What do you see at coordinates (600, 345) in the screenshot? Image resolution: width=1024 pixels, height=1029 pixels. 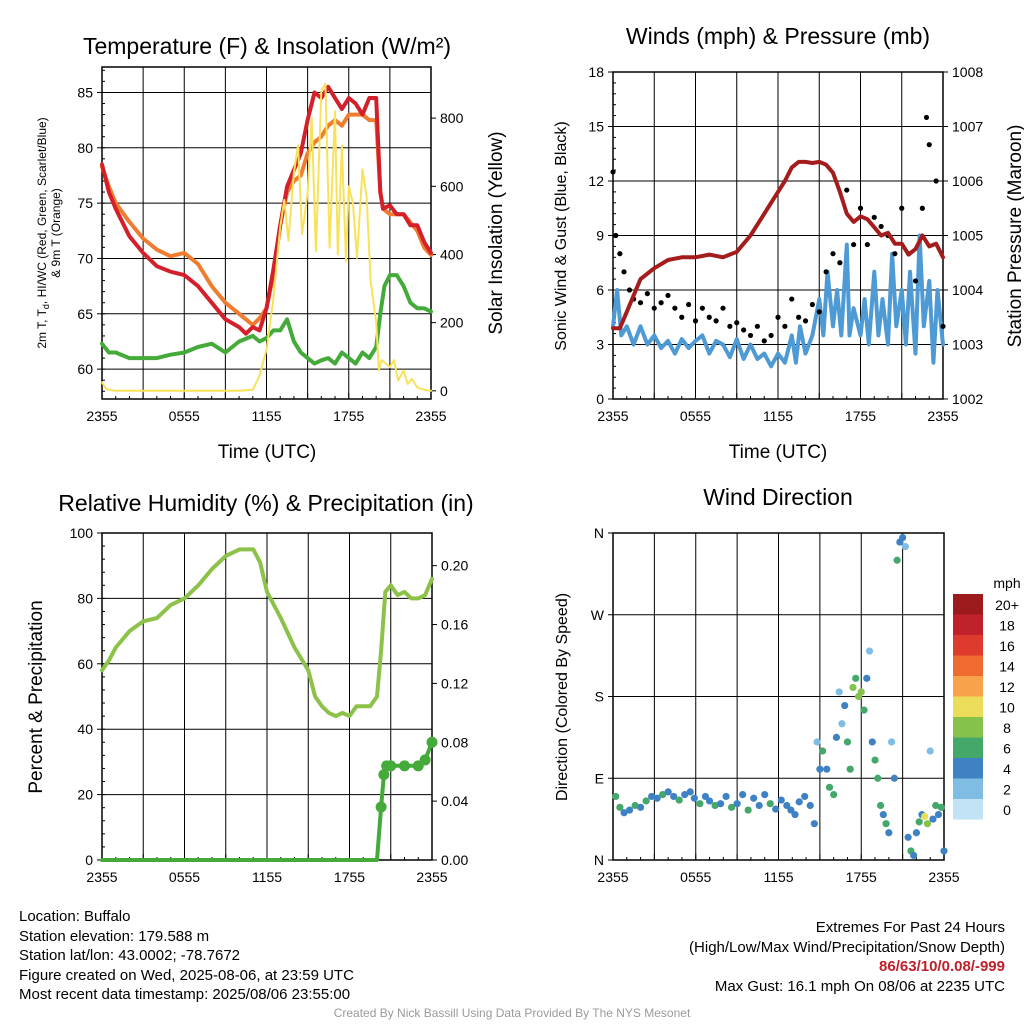 I see `y-tick-label: 3` at bounding box center [600, 345].